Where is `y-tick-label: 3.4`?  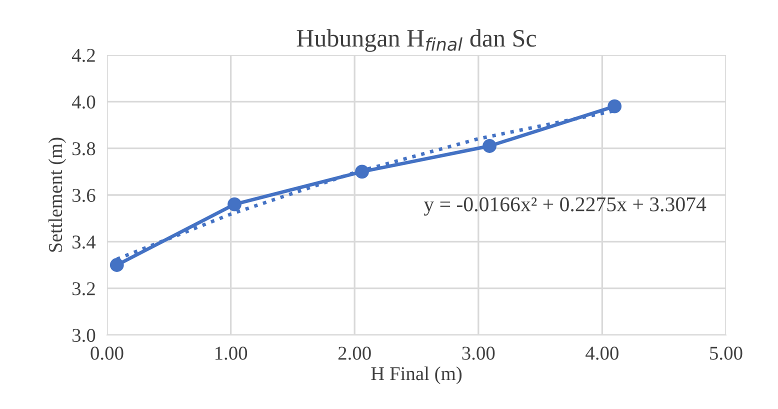 y-tick-label: 3.4 is located at coordinates (84, 242).